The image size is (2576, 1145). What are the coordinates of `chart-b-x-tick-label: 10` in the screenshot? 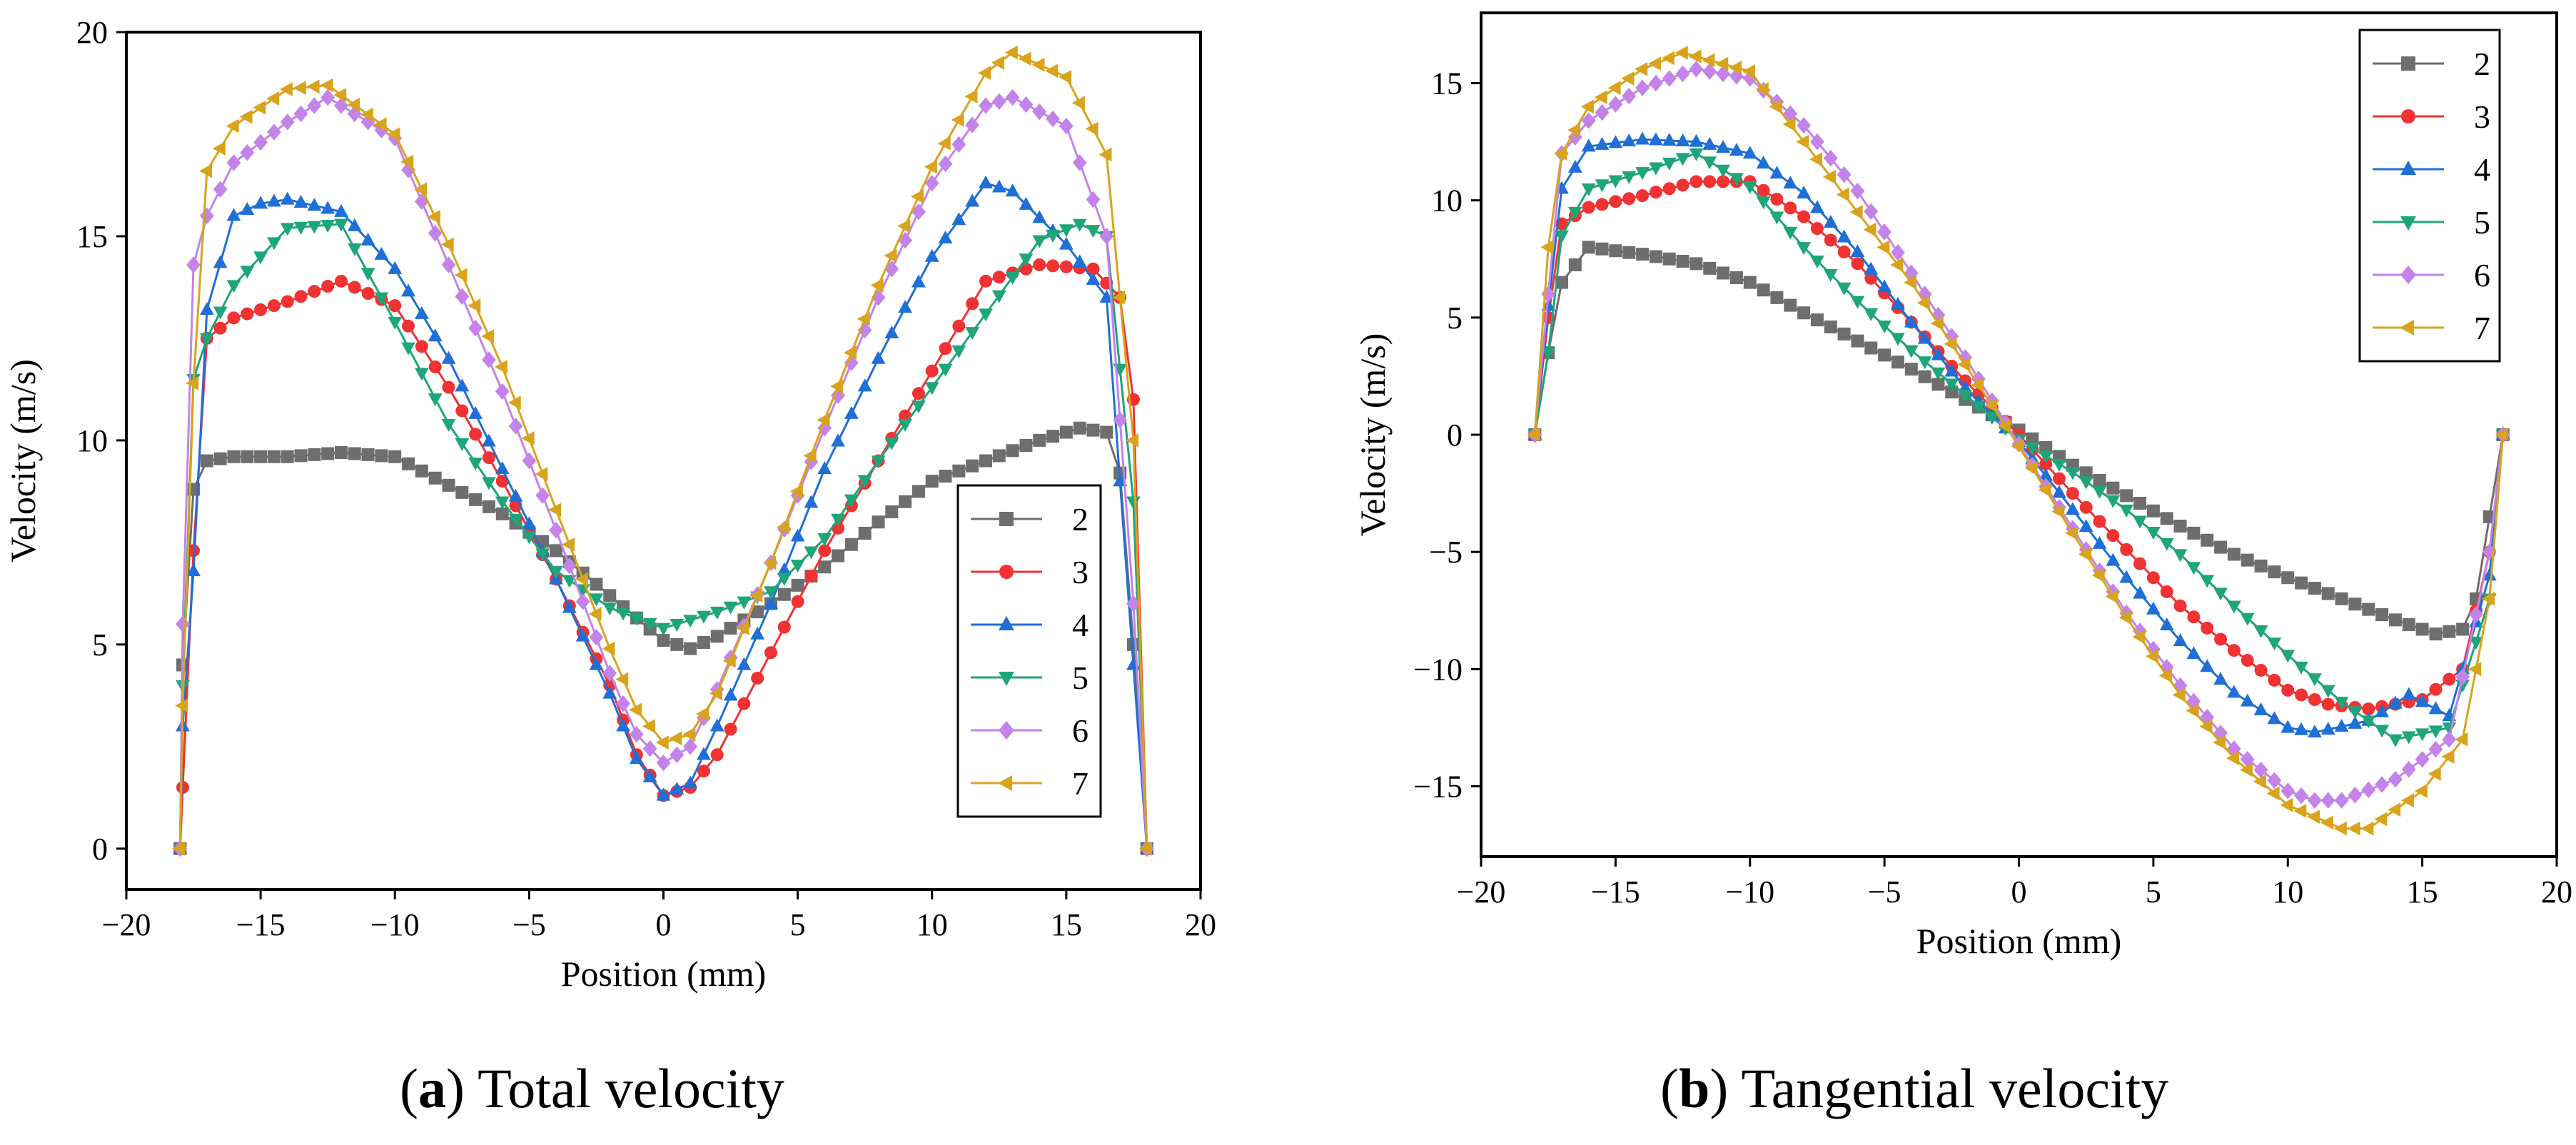 It's located at (2287, 891).